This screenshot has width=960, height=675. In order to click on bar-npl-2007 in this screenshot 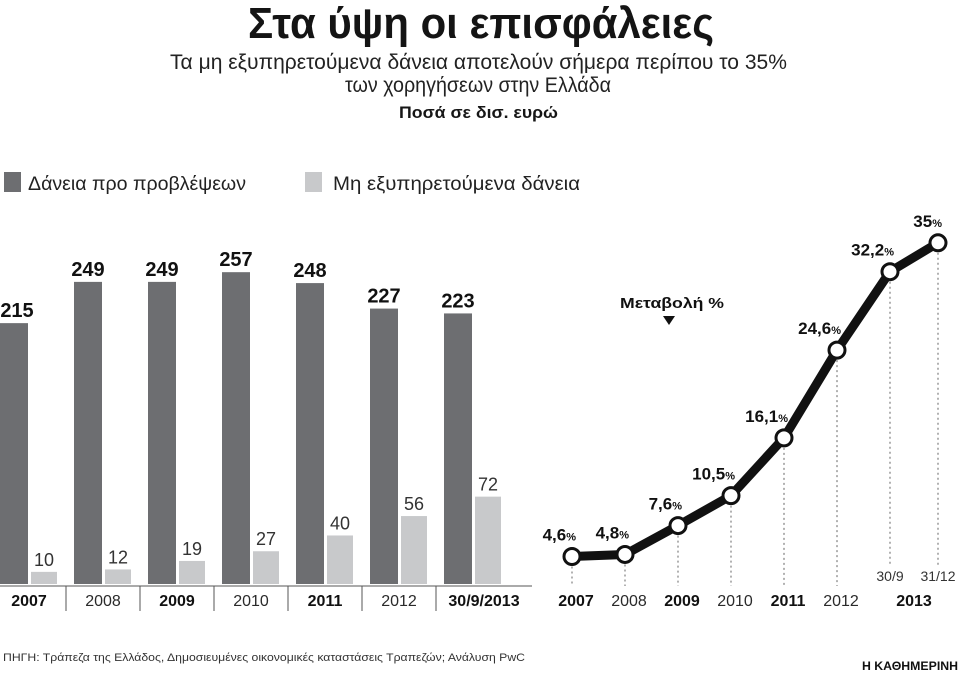, I will do `click(44, 577)`.